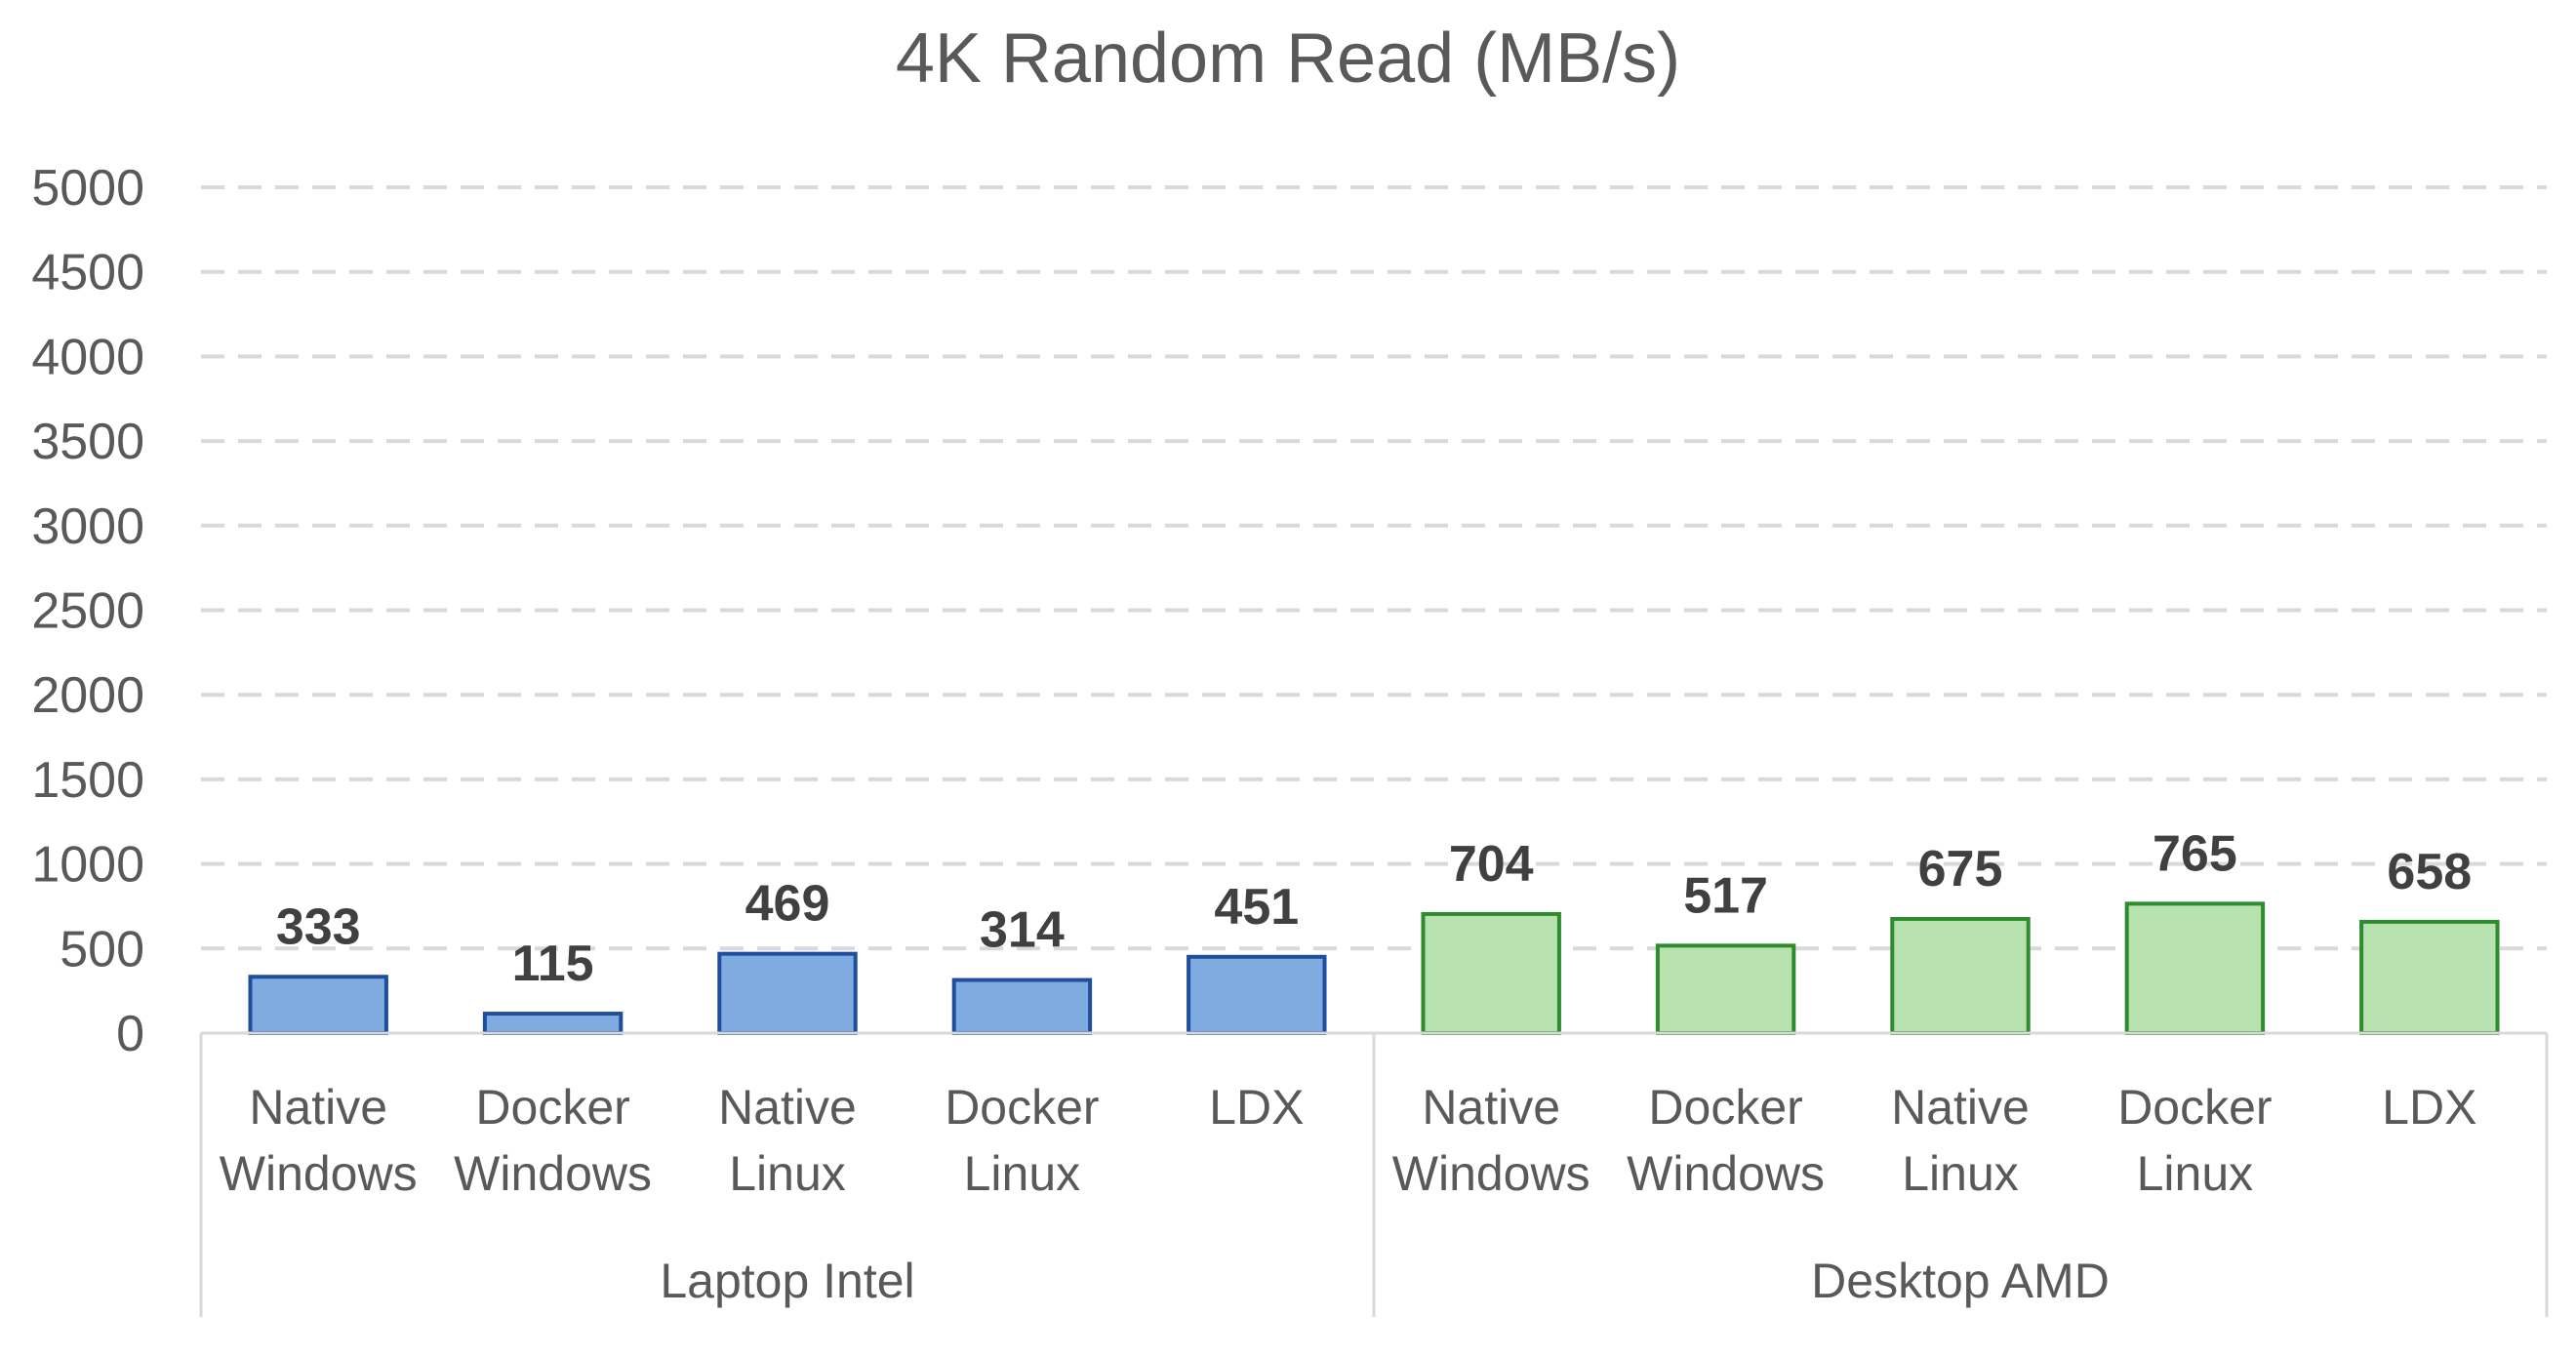 Image resolution: width=2576 pixels, height=1356 pixels. What do you see at coordinates (87, 780) in the screenshot?
I see `y-tick-label: 1500` at bounding box center [87, 780].